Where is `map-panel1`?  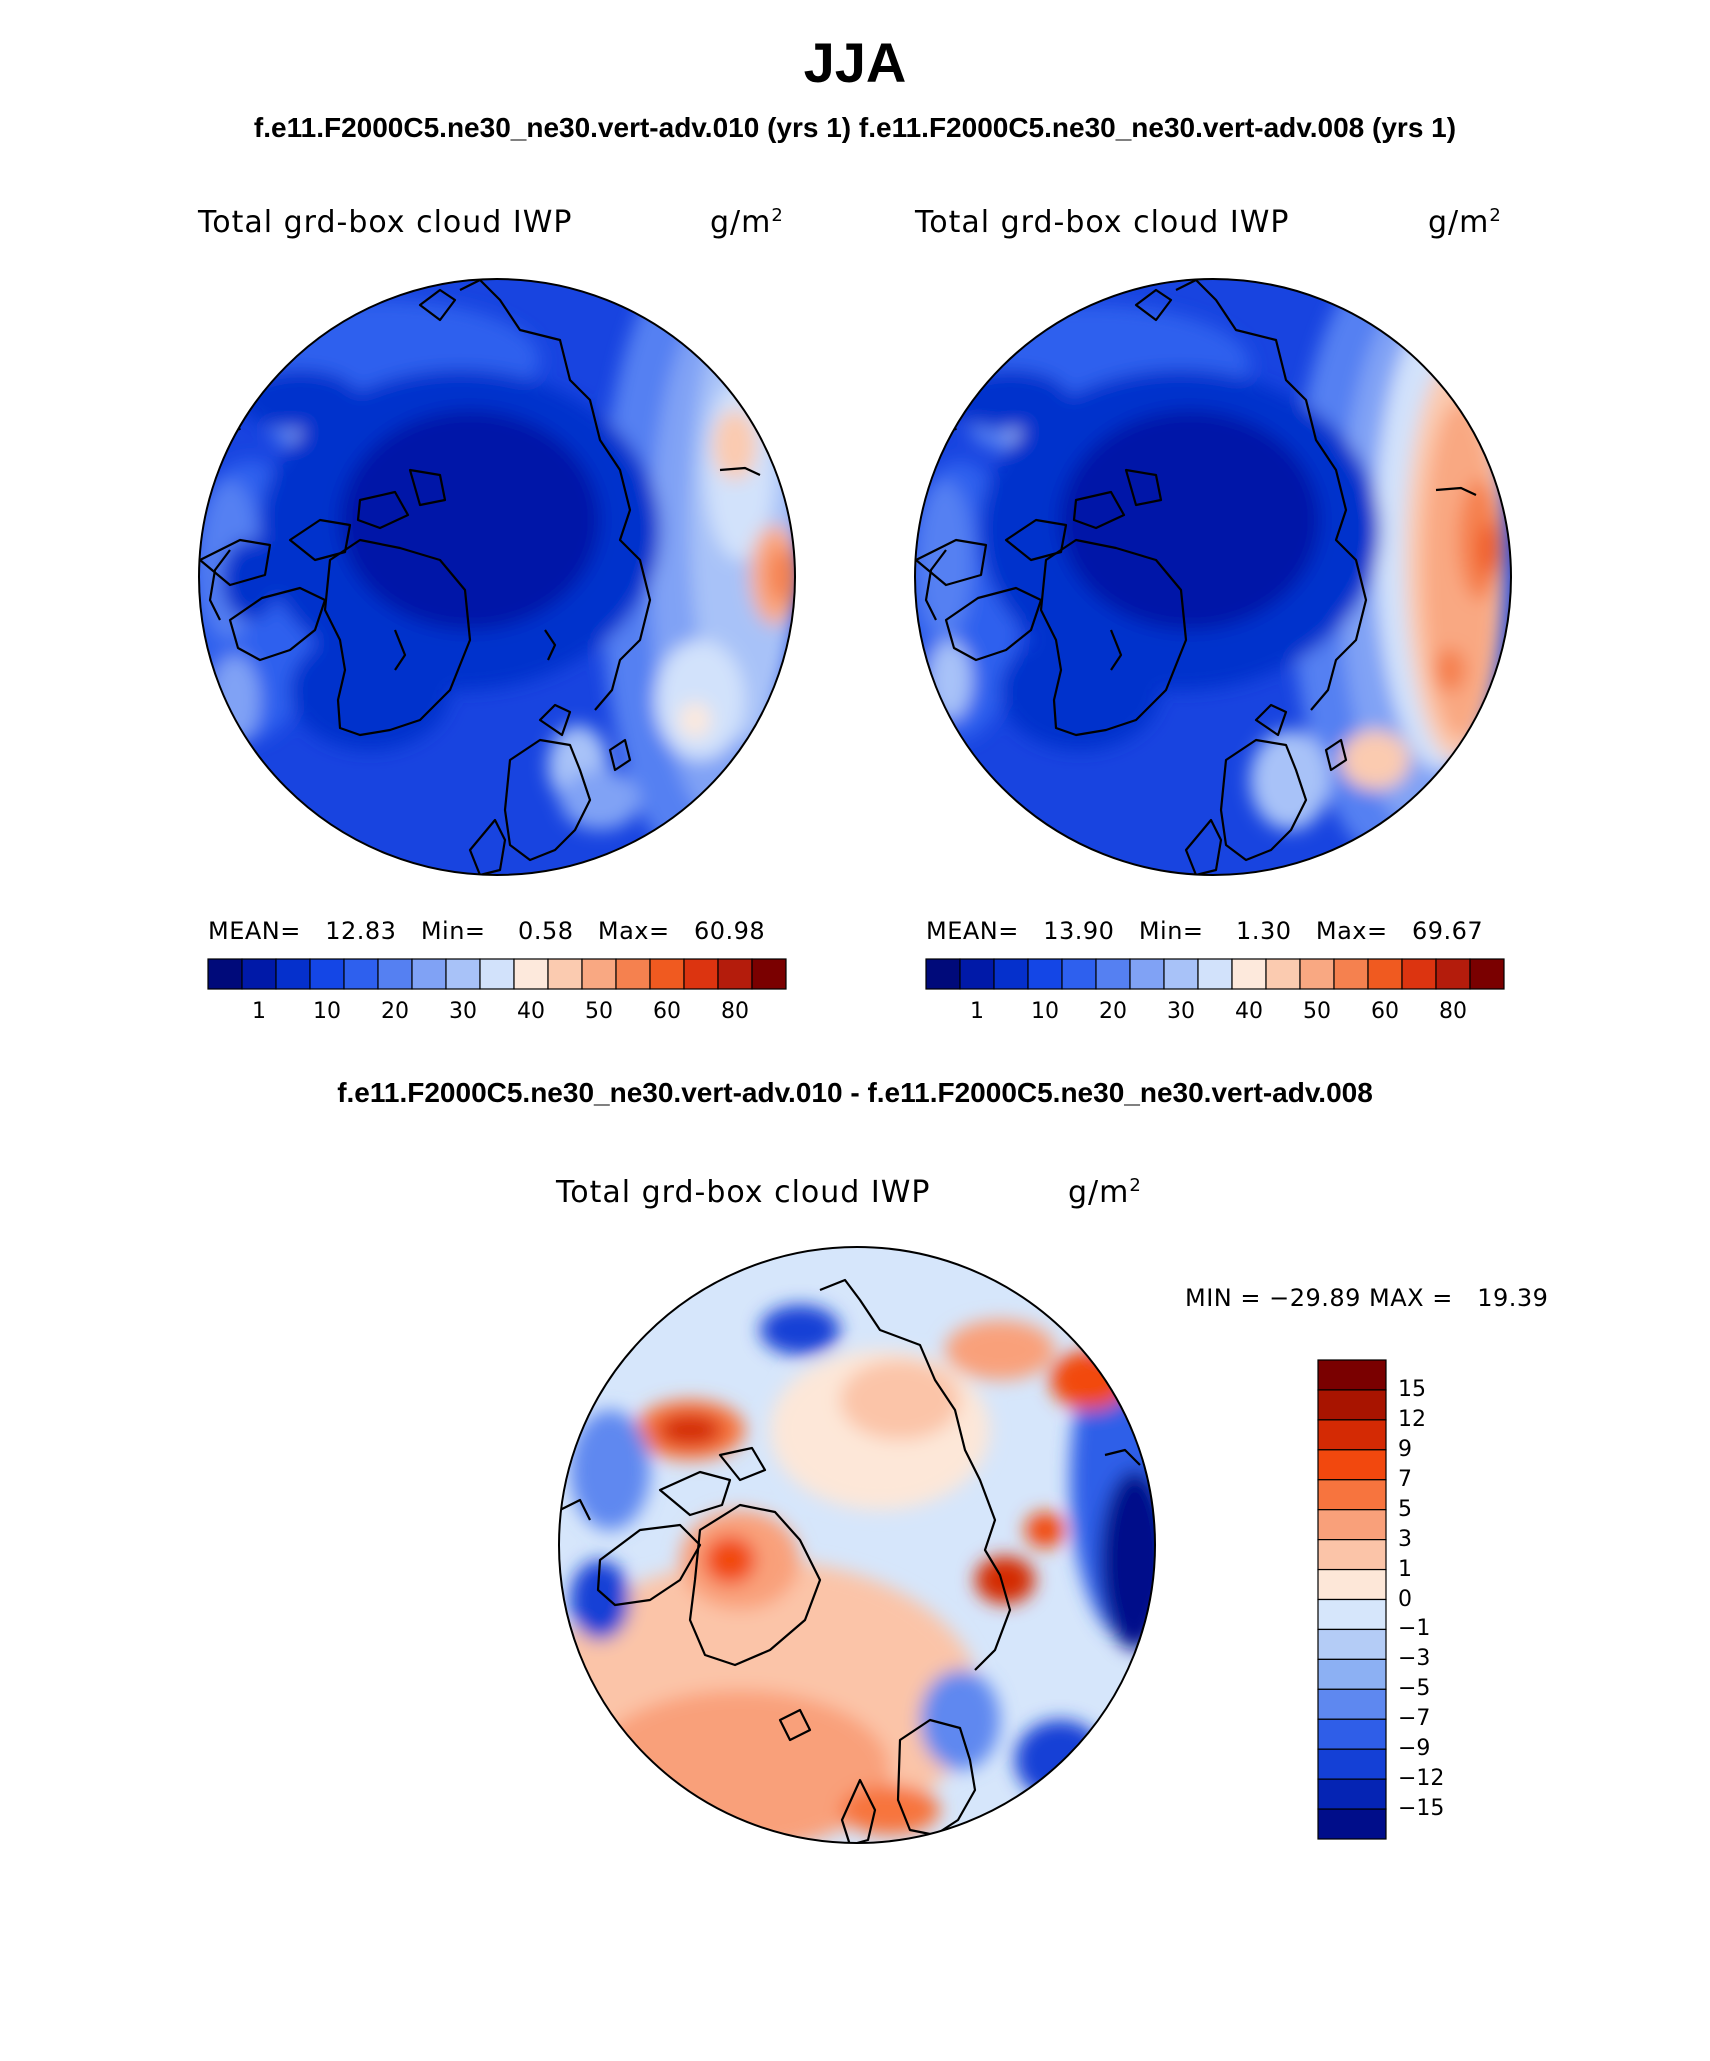 map-panel1 is located at coordinates (497, 577).